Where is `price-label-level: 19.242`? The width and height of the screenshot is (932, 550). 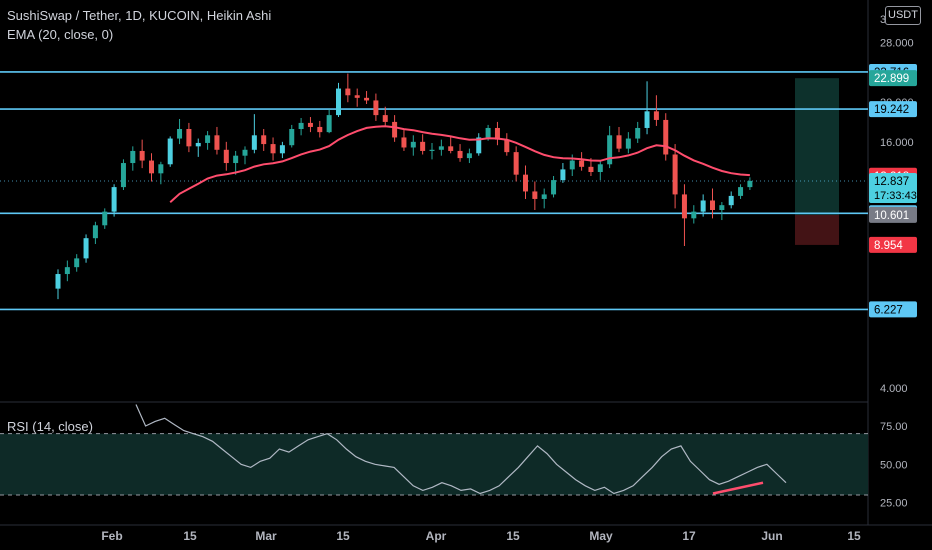 price-label-level: 19.242 is located at coordinates (891, 110).